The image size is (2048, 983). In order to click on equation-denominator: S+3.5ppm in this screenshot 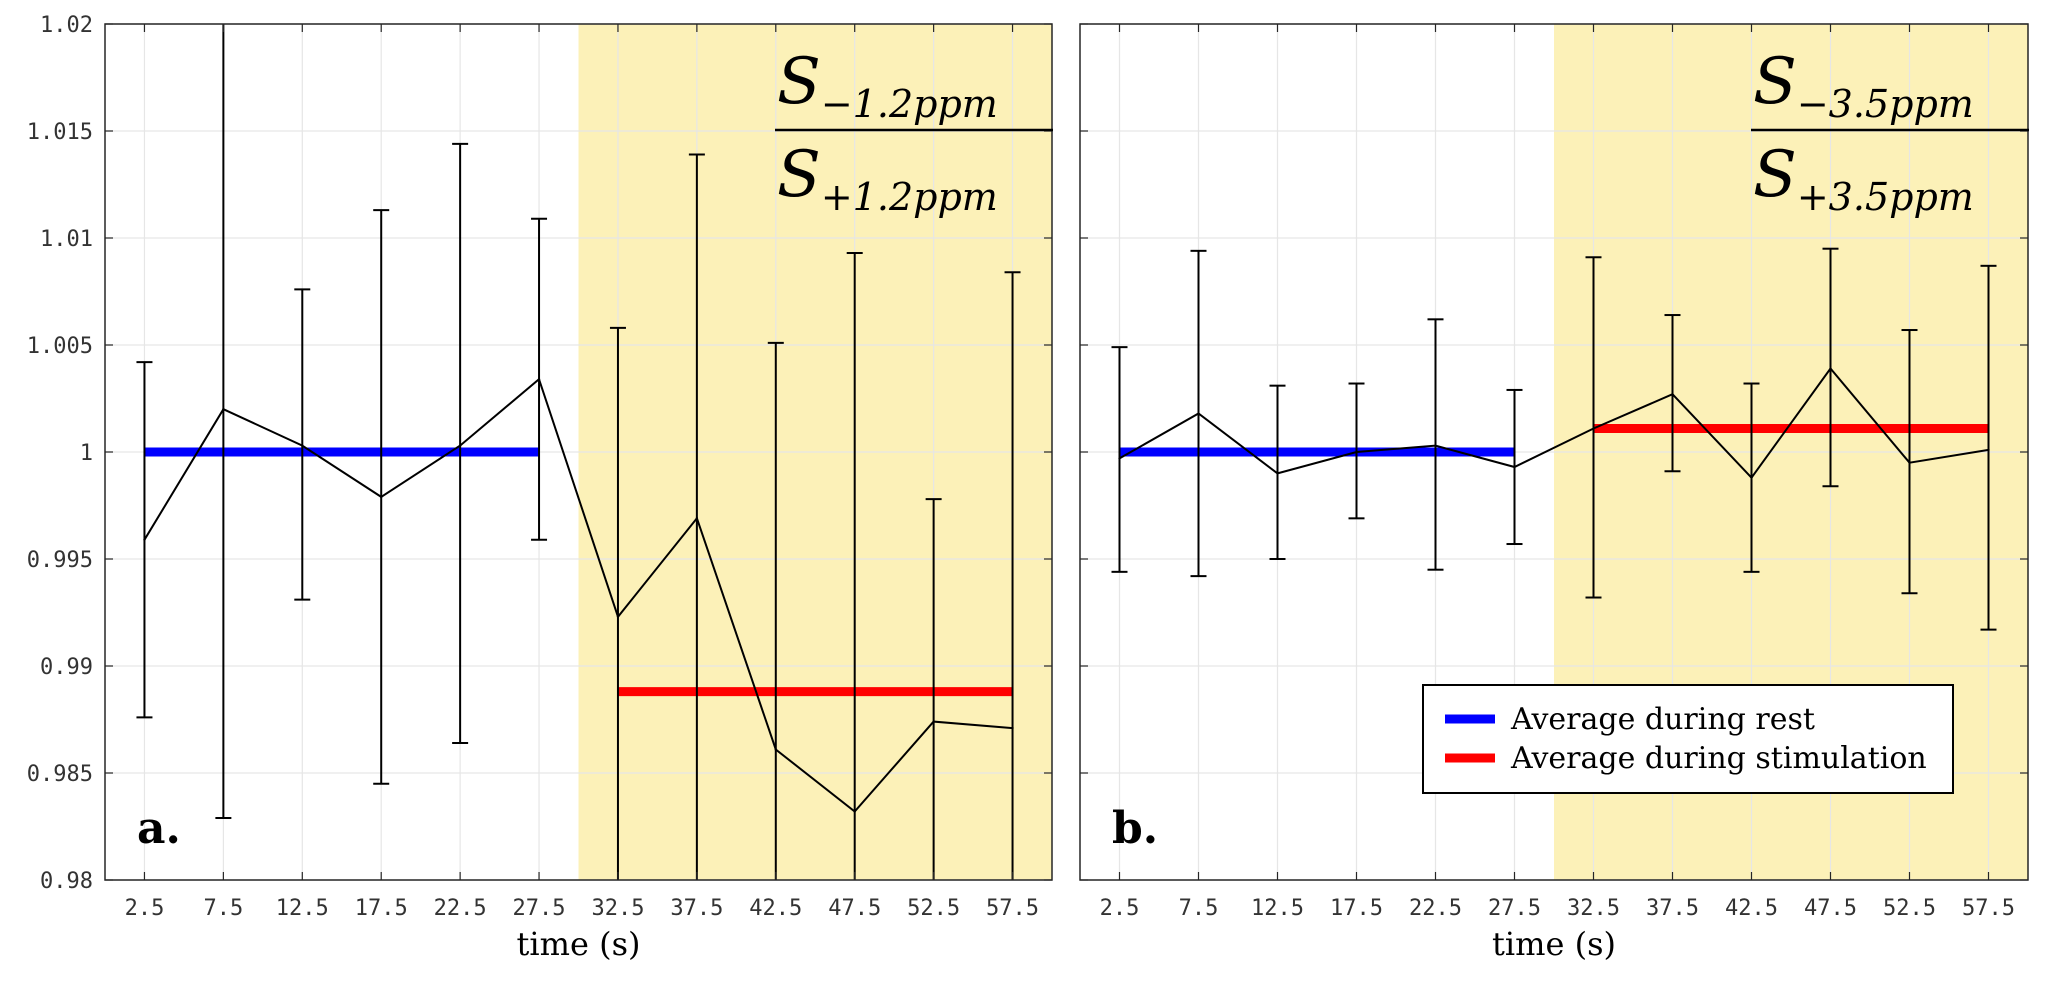, I will do `click(1863, 178)`.